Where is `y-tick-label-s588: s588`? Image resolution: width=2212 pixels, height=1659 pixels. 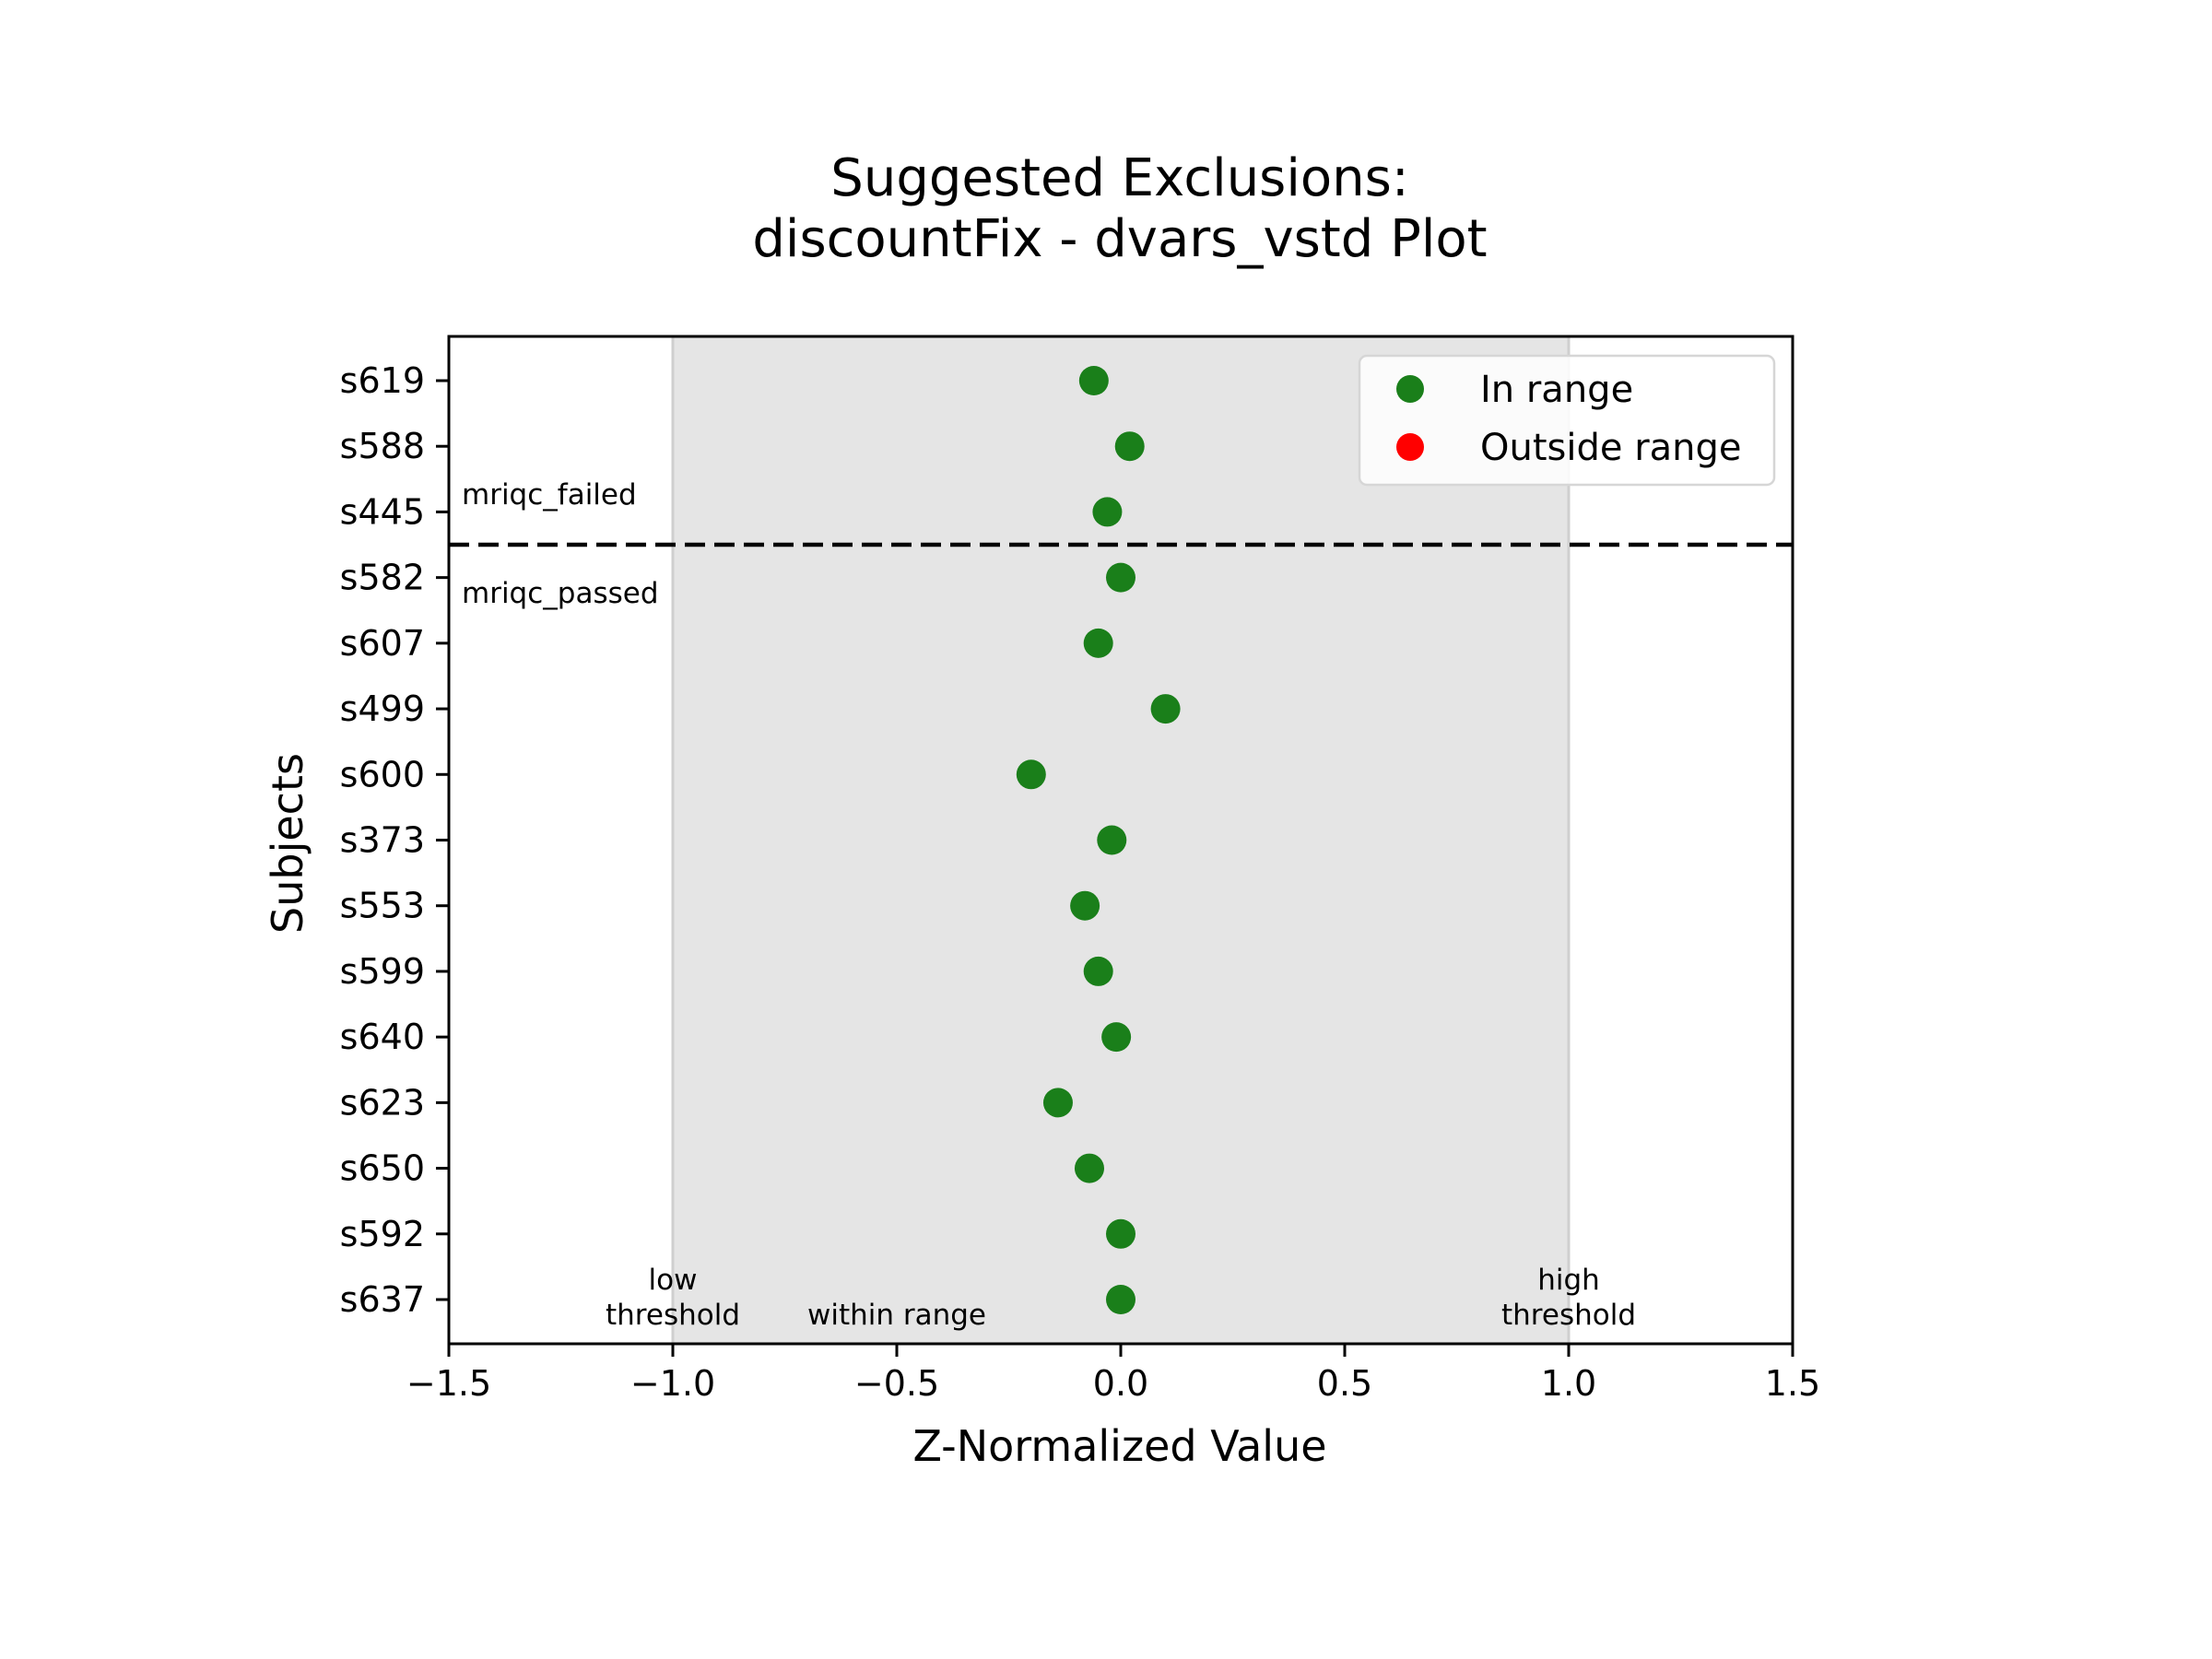 y-tick-label-s588: s588 is located at coordinates (382, 446).